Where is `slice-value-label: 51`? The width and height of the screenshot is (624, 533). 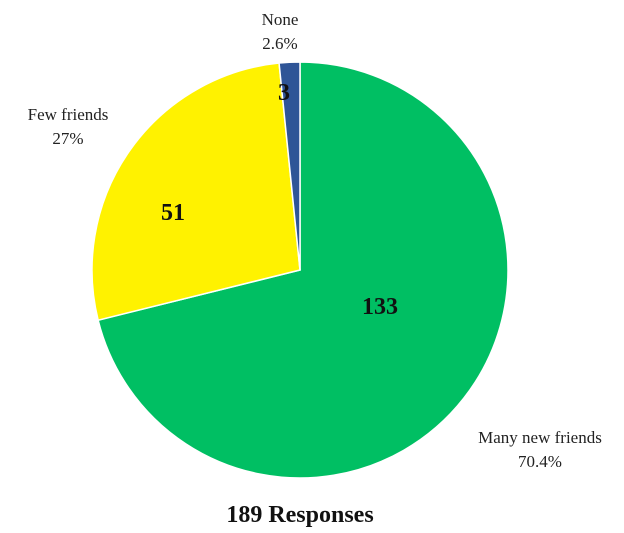
slice-value-label: 51 is located at coordinates (173, 213).